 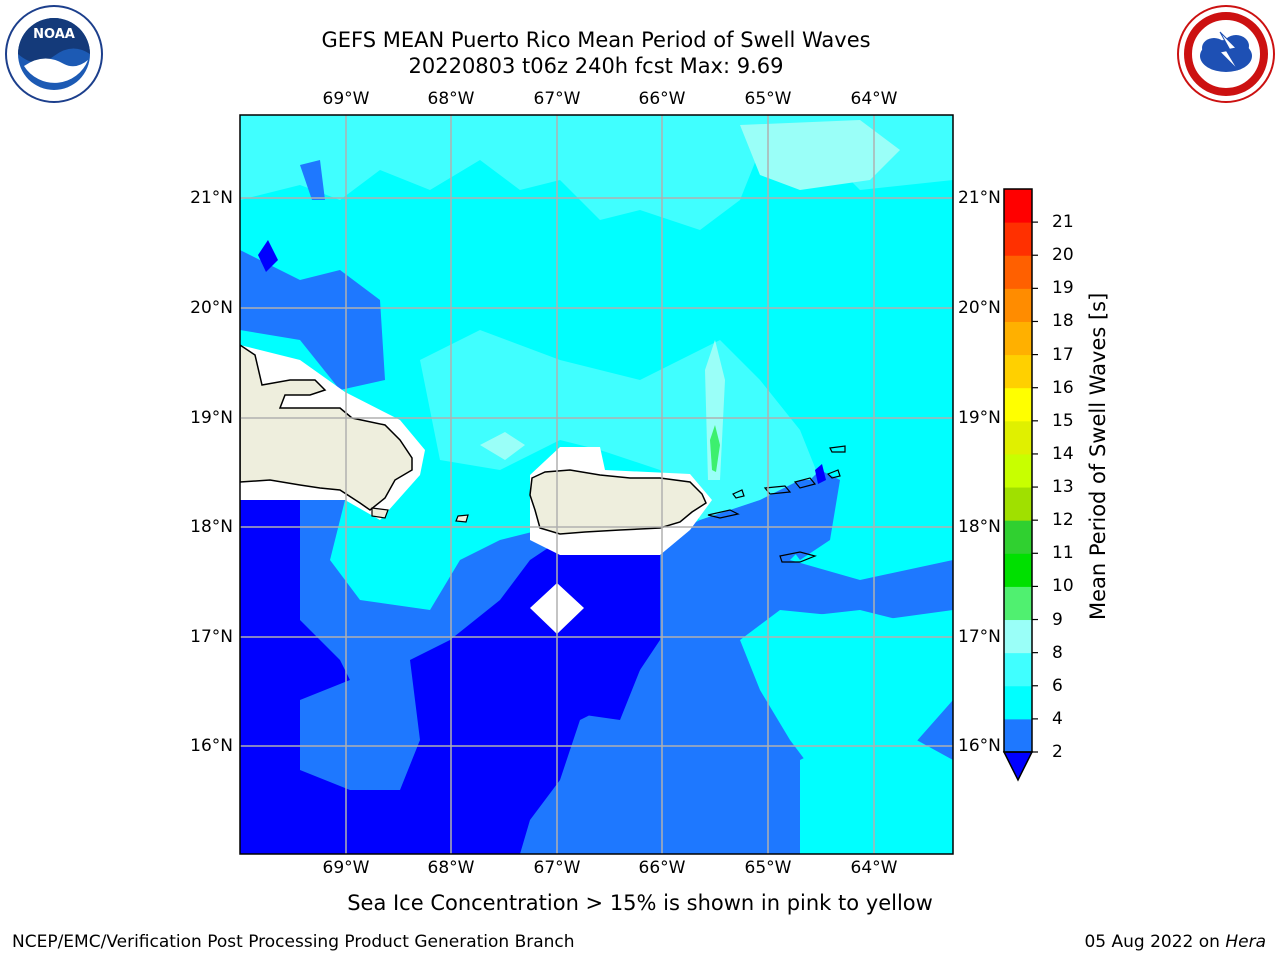 What do you see at coordinates (451, 868) in the screenshot?
I see `lon-label-bottom: 68°W` at bounding box center [451, 868].